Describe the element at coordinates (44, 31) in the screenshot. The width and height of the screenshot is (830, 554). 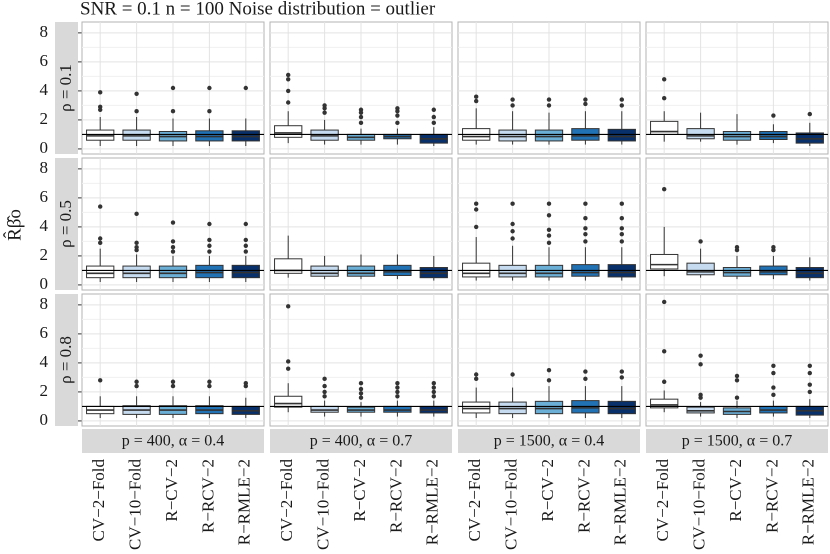
I see `y-tick-label: 8` at that location.